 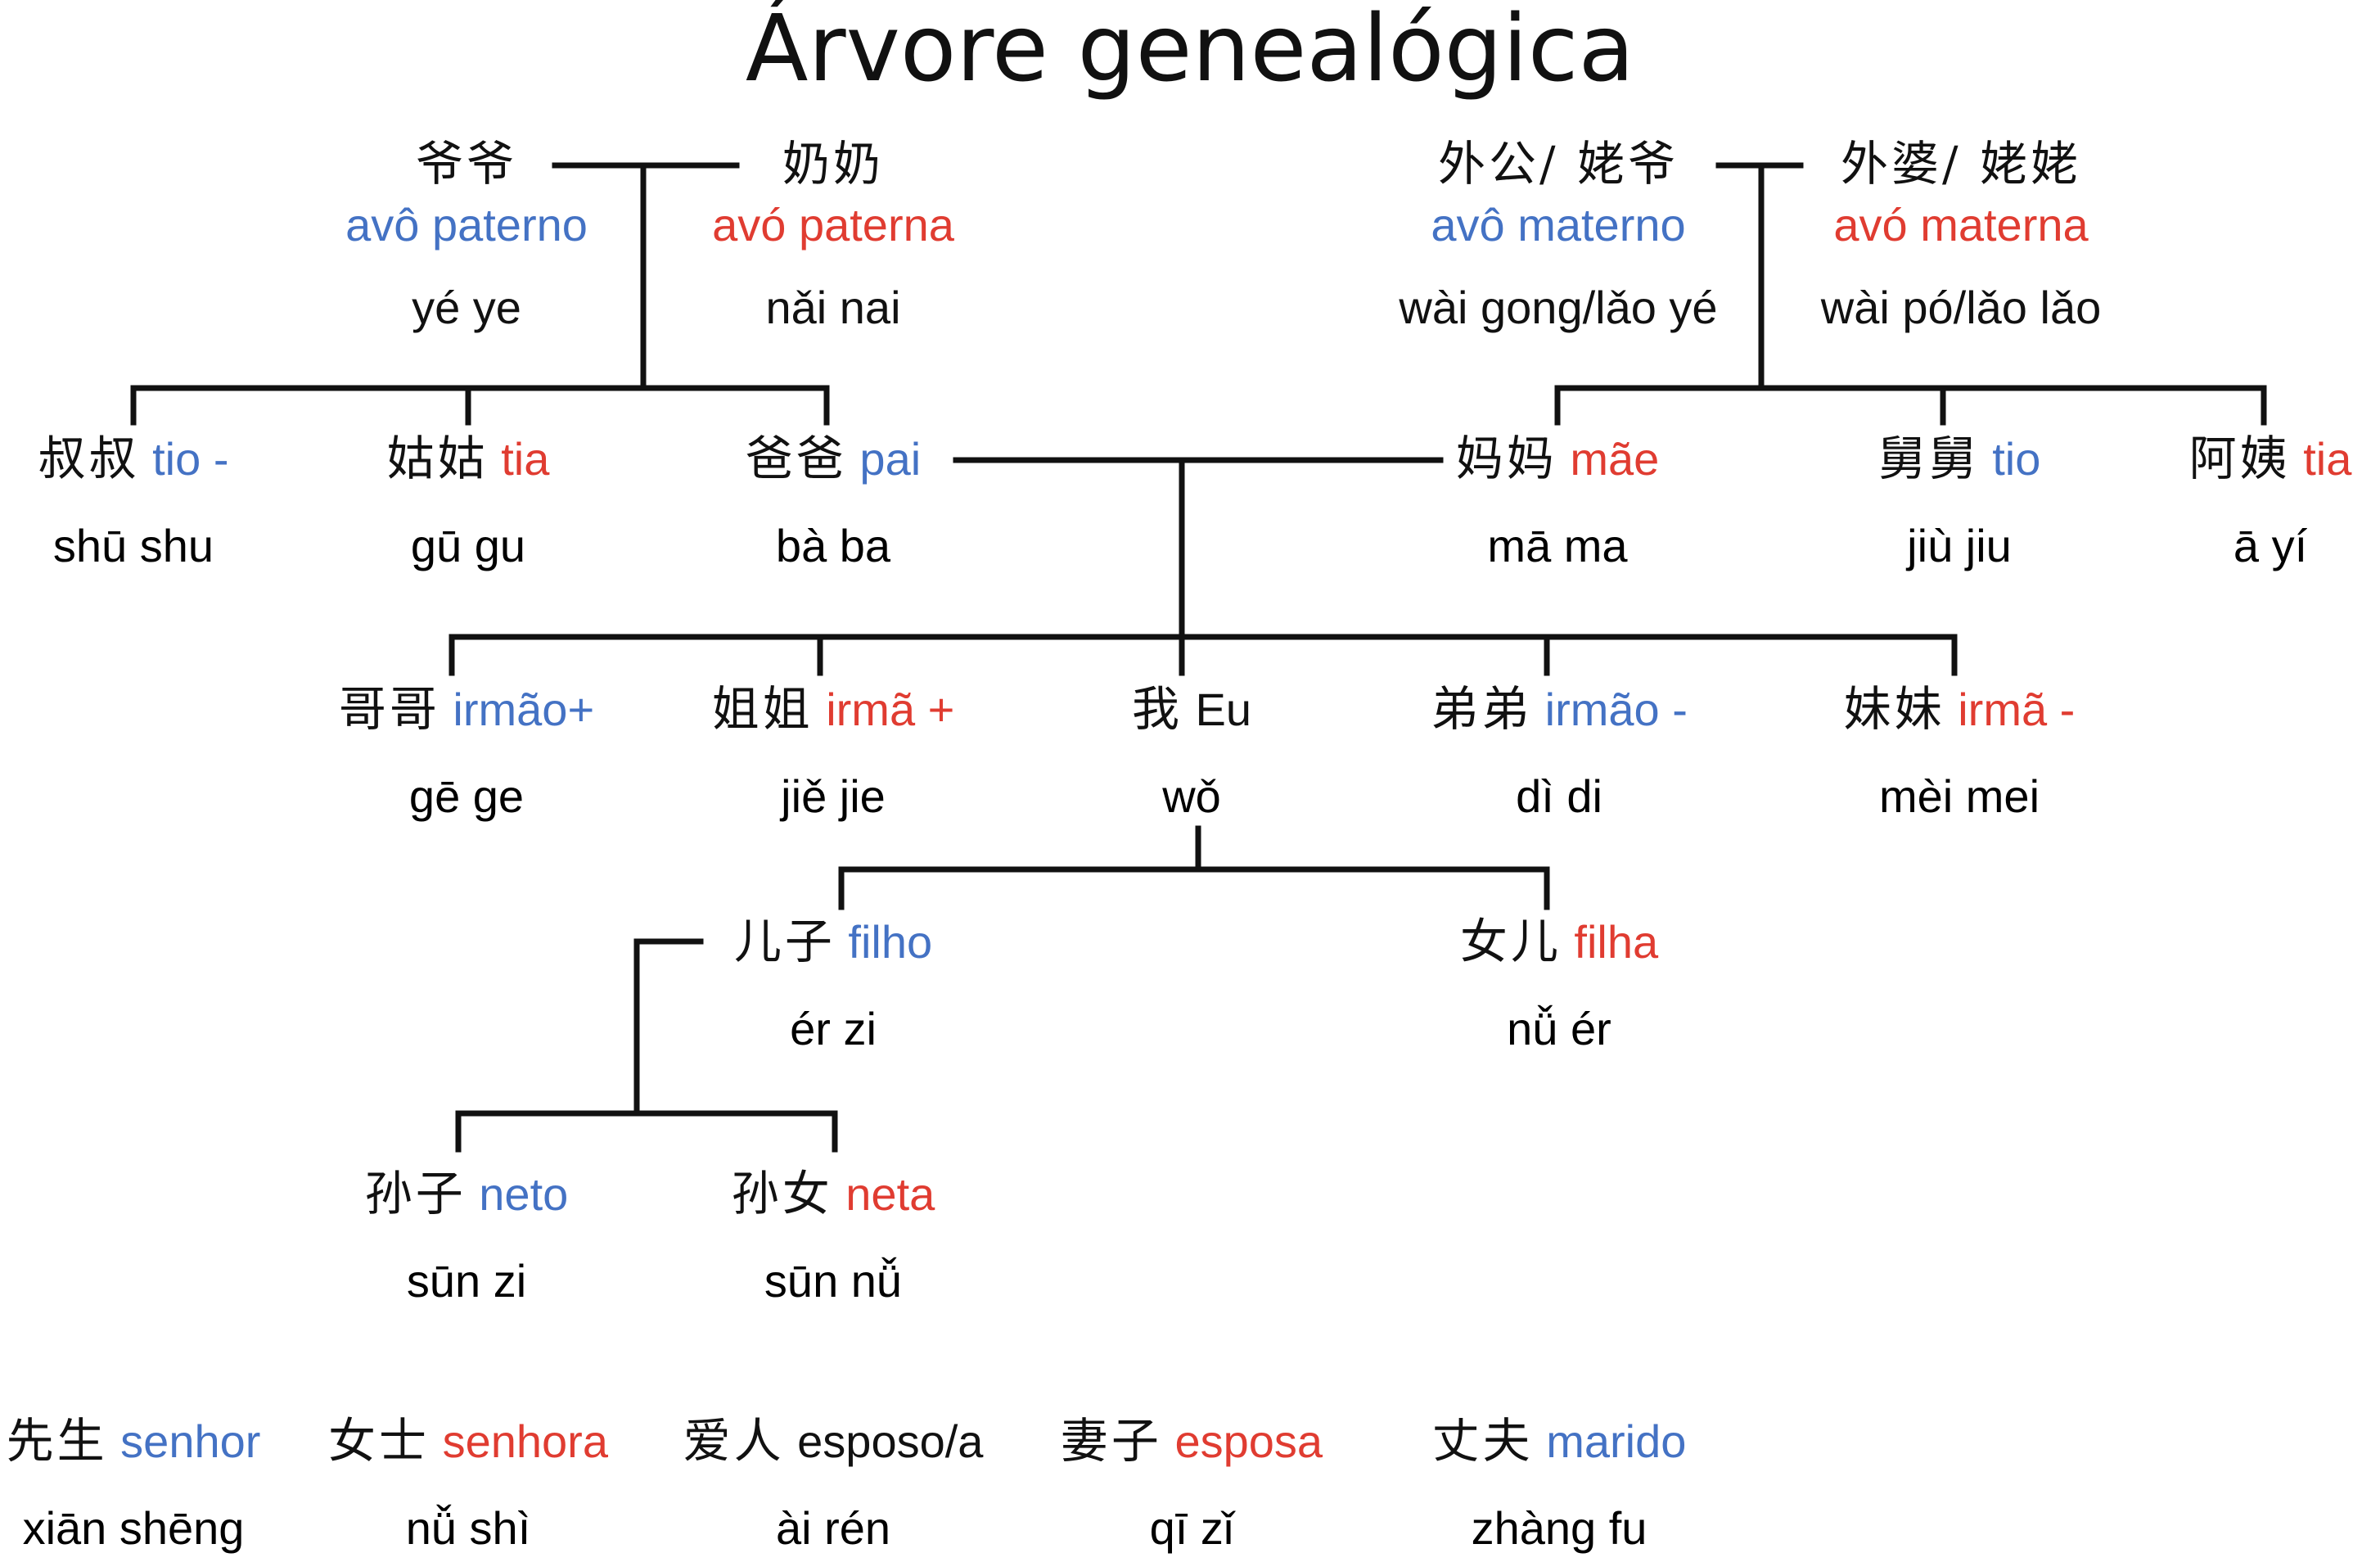 What do you see at coordinates (466, 752) in the screenshot?
I see `node-older-brother: 哥哥 irmão+ gē ge` at bounding box center [466, 752].